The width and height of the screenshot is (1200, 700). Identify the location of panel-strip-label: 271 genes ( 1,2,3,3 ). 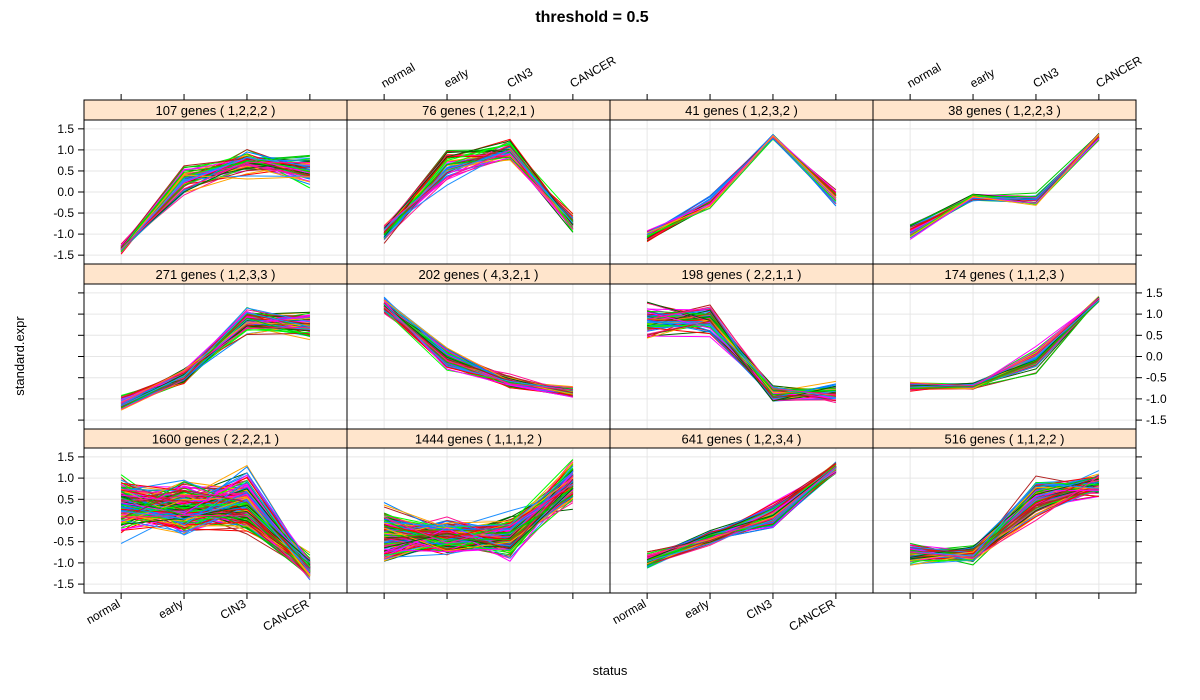
(216, 274).